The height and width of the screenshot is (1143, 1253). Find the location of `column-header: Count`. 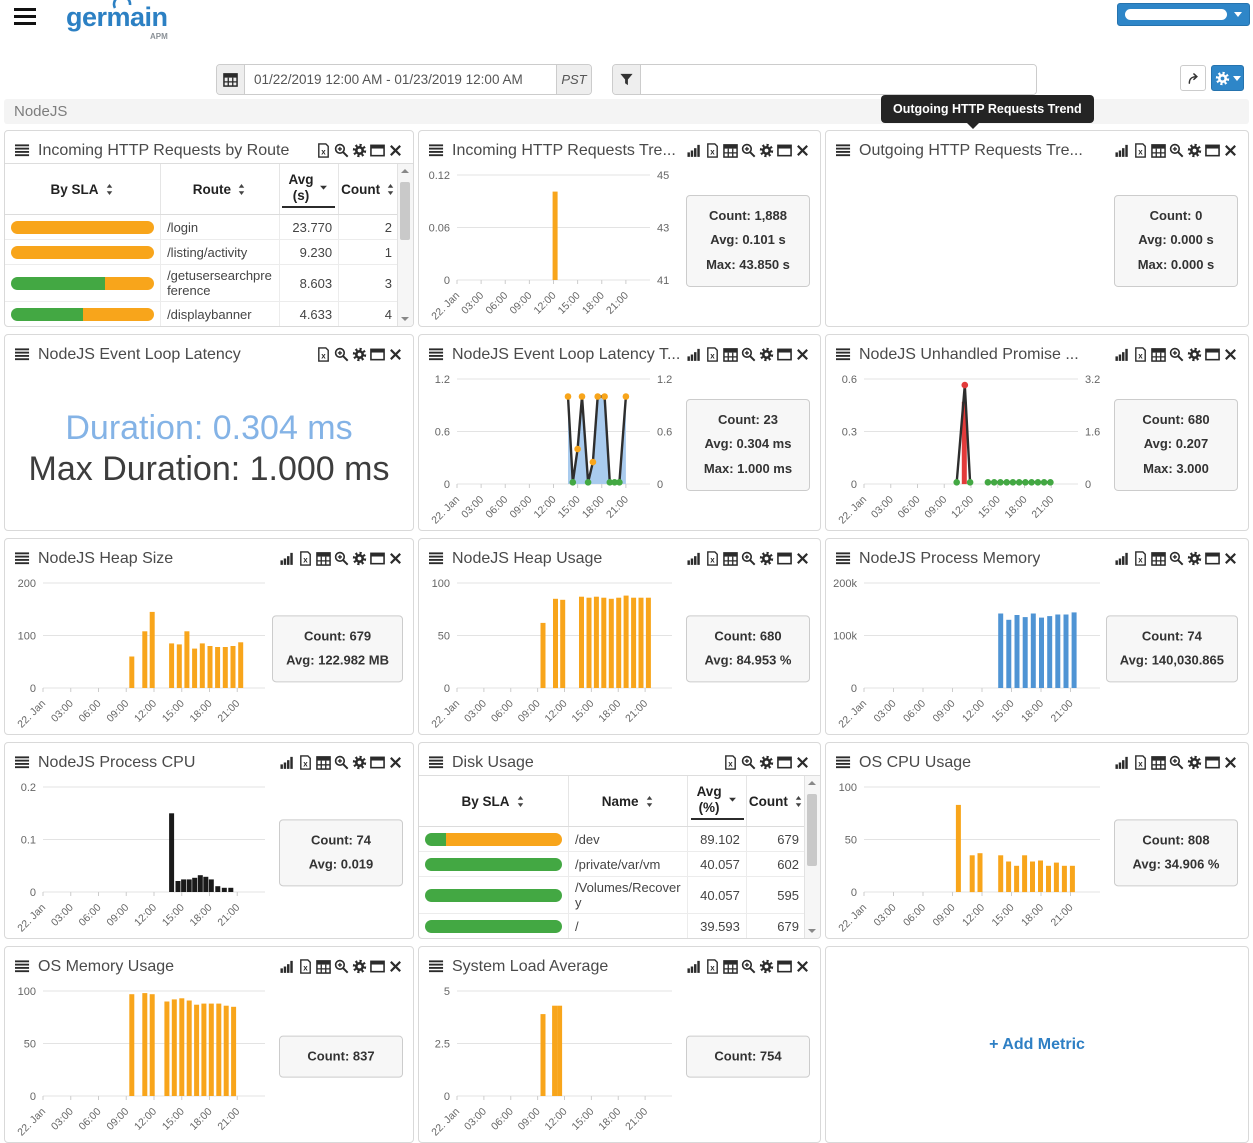

column-header: Count is located at coordinates (775, 801).